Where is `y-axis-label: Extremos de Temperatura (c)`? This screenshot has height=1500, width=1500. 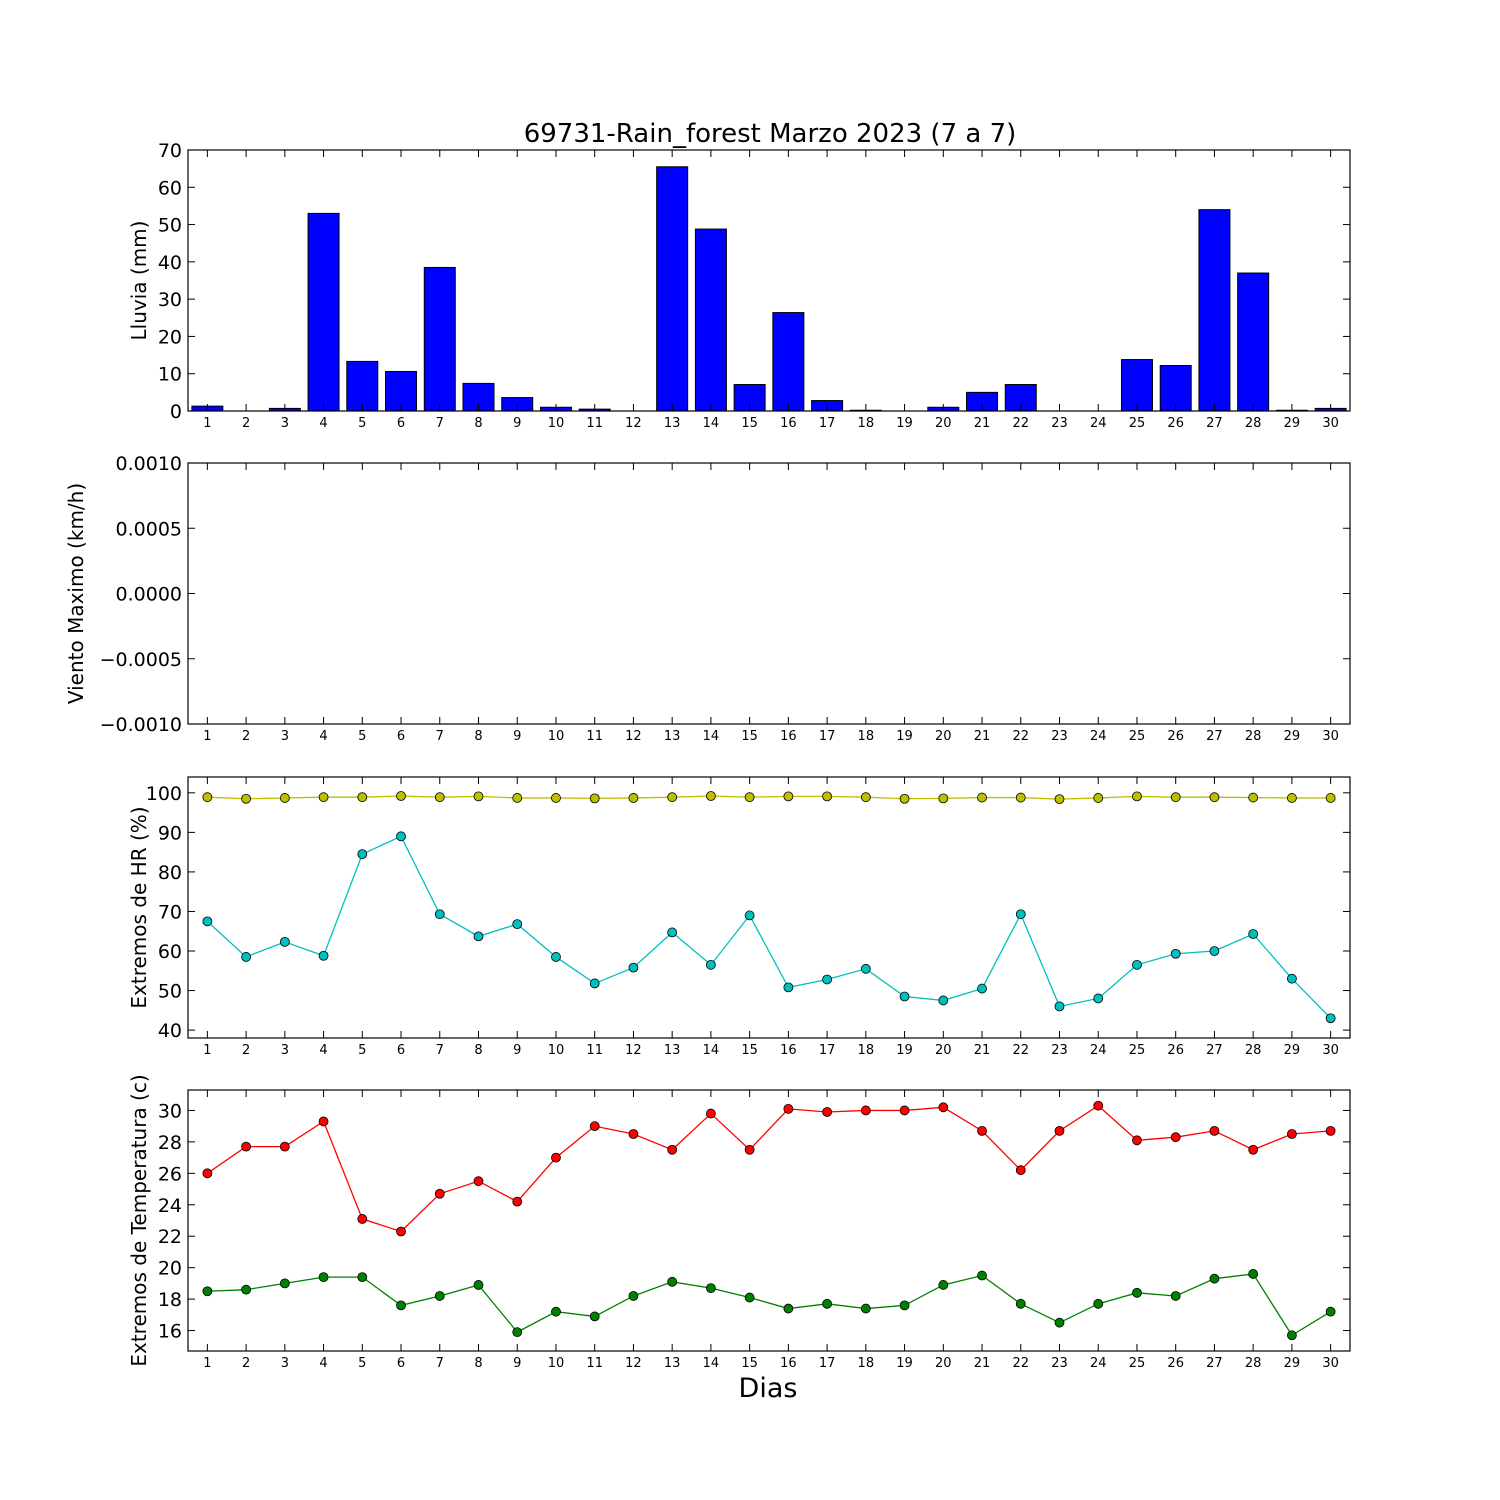 y-axis-label: Extremos de Temperatura (c) is located at coordinates (139, 1220).